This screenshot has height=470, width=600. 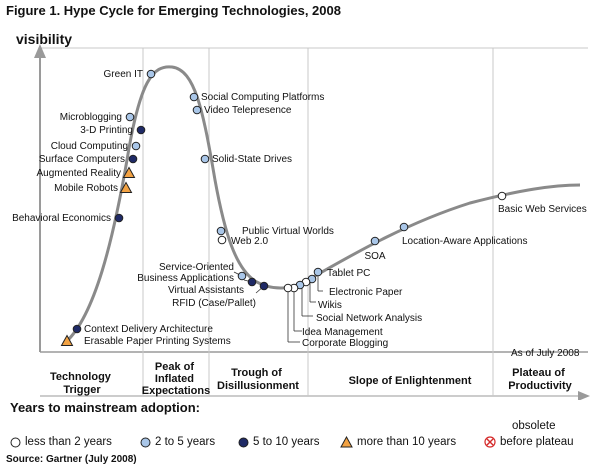 I want to click on marker-behavioral-economics, so click(x=119, y=218).